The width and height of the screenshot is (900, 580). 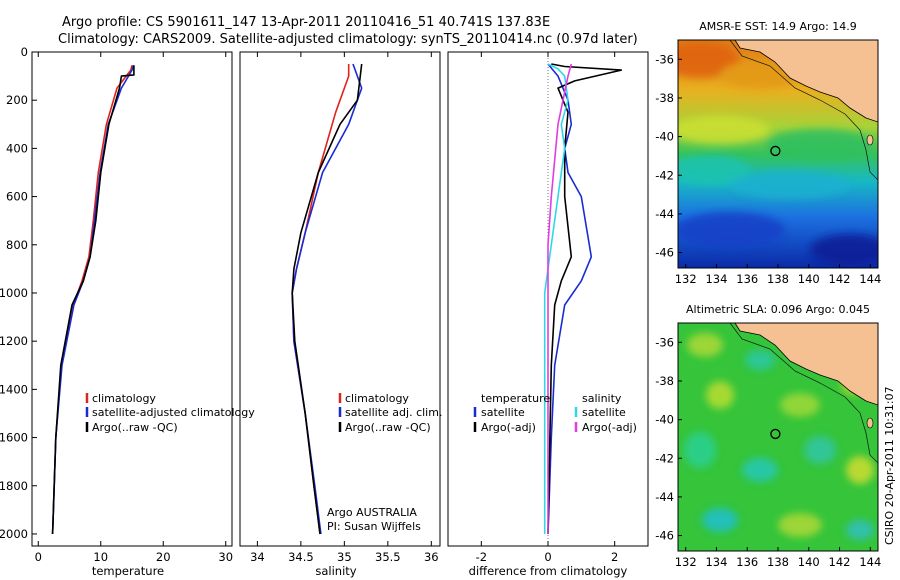 What do you see at coordinates (664, 536) in the screenshot?
I see `sla-map-ytick-label: -46` at bounding box center [664, 536].